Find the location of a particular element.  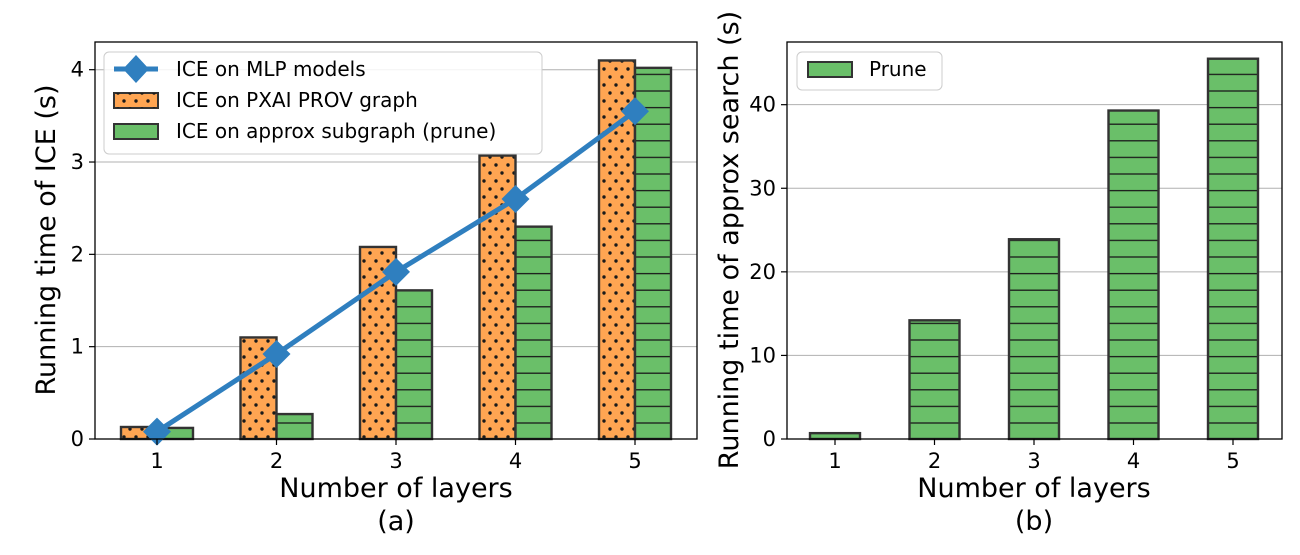

panel-b-legend: Prune is located at coordinates (869, 71).